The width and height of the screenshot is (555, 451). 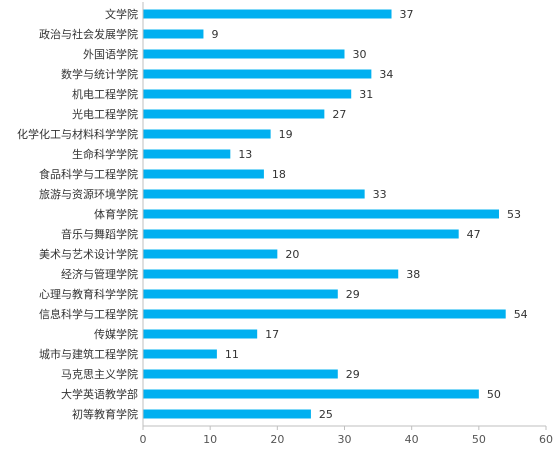 What do you see at coordinates (88, 194) in the screenshot?
I see `category-label: 旅游与资源环境学院` at bounding box center [88, 194].